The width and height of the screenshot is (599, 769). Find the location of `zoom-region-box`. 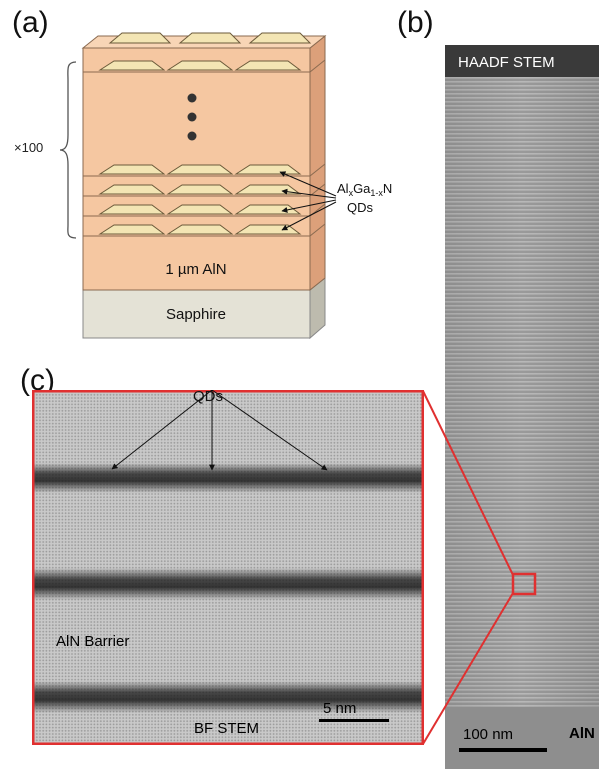

zoom-region-box is located at coordinates (524, 584).